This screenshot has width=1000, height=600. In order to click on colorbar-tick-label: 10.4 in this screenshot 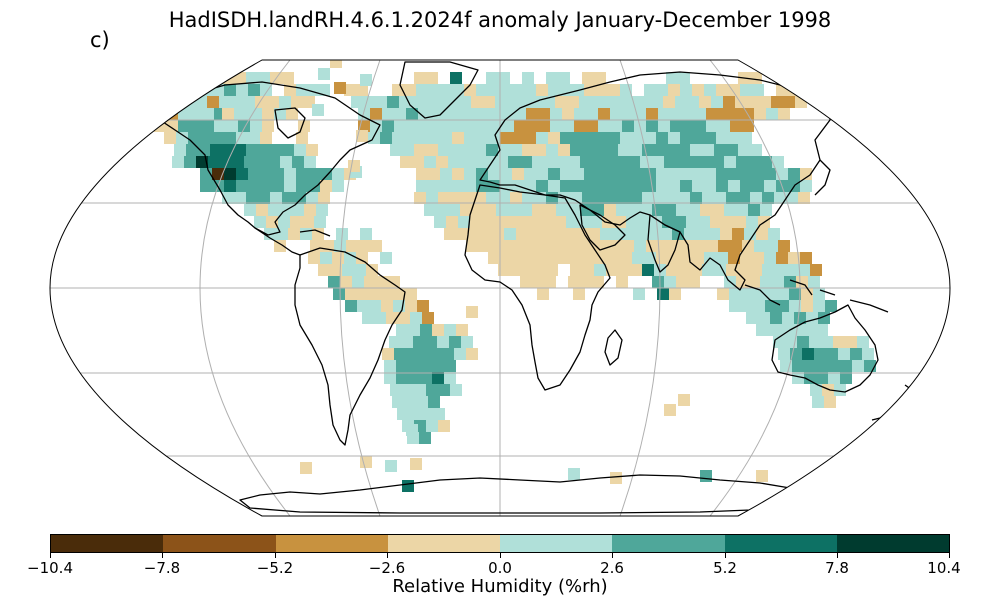, I will do `click(944, 568)`.